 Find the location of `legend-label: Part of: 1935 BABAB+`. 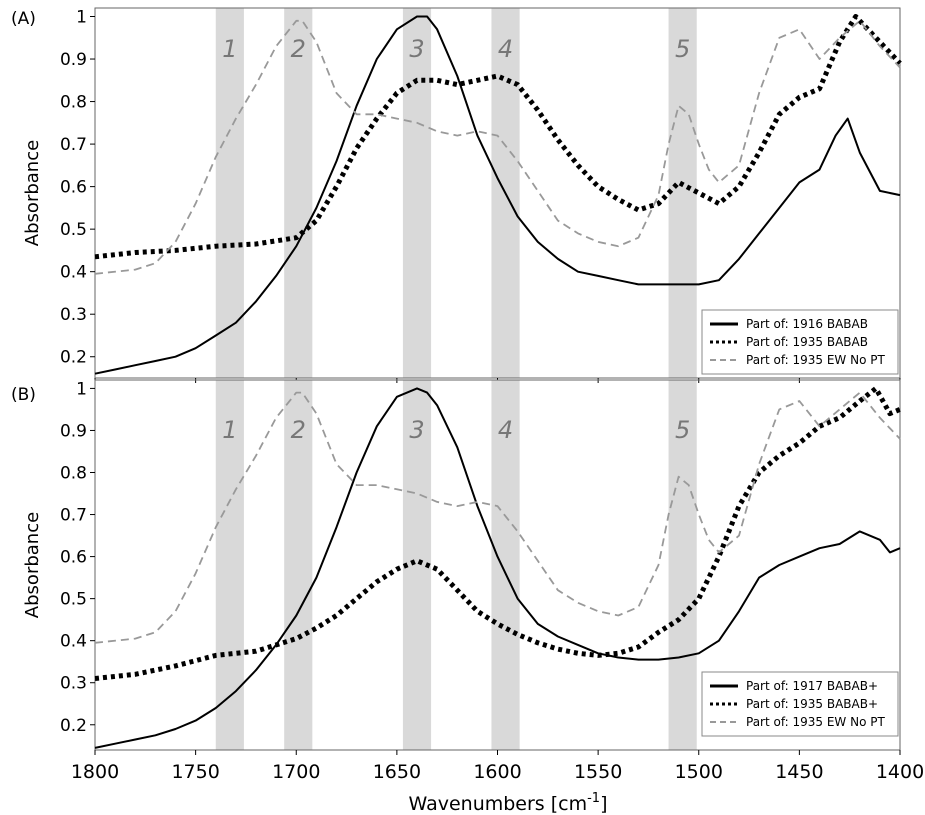

legend-label: Part of: 1935 BABAB+ is located at coordinates (812, 704).